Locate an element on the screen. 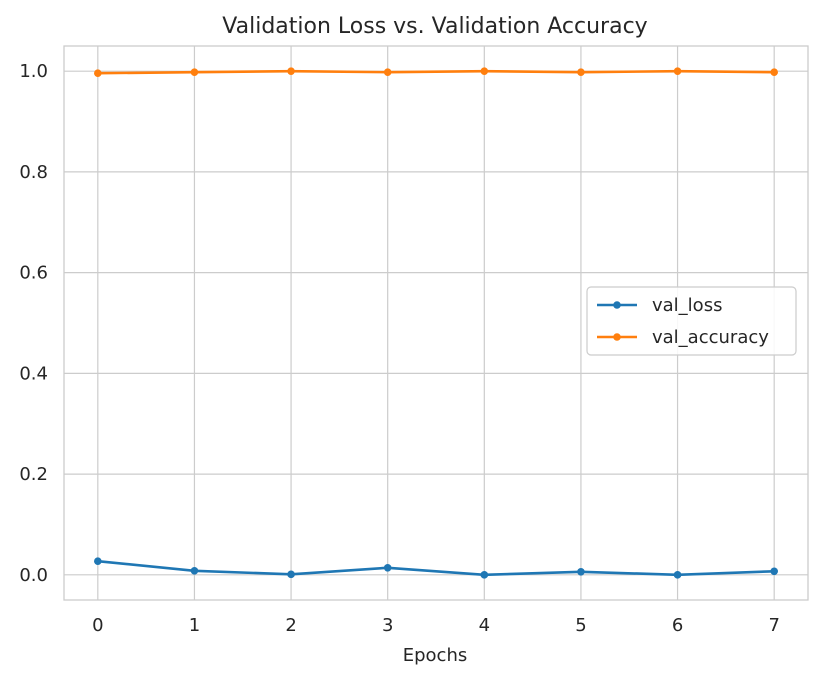 The image size is (821, 678). series-val_loss is located at coordinates (436, 568).